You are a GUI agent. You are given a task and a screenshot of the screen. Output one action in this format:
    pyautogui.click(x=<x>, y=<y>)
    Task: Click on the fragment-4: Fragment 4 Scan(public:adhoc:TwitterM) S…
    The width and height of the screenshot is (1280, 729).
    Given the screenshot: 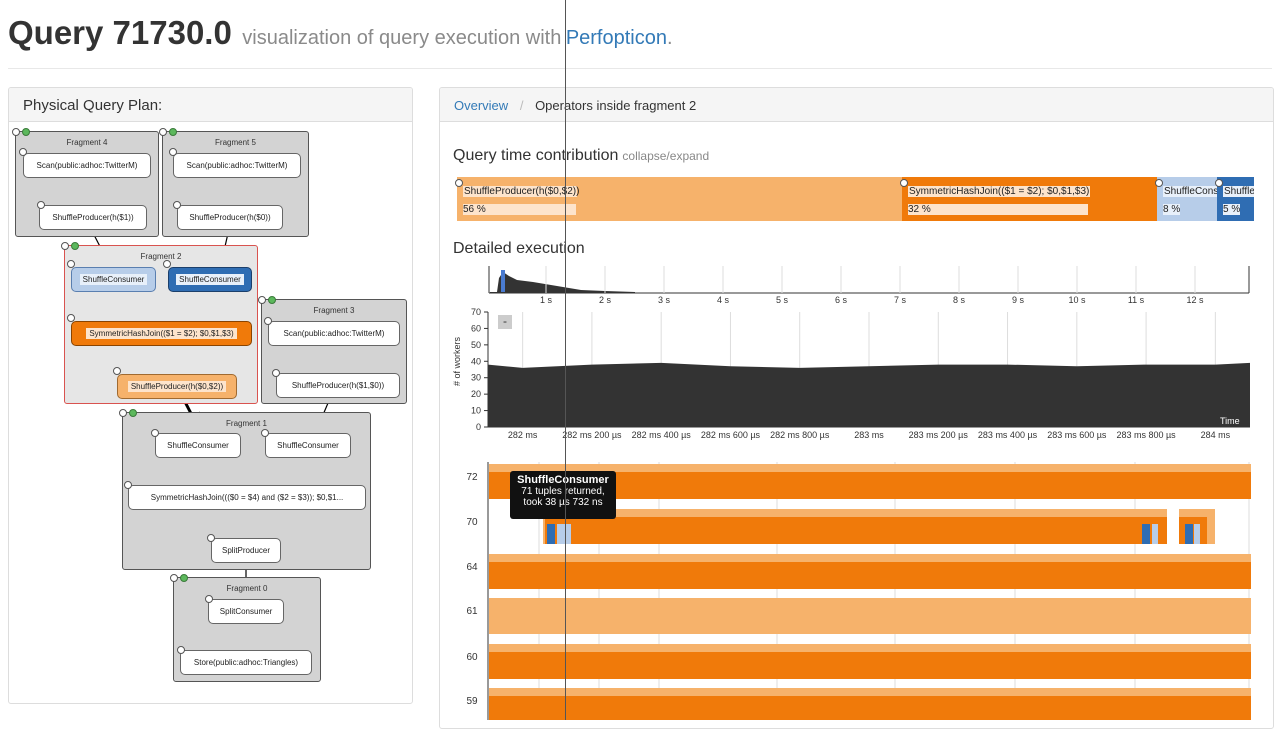 What is the action you would take?
    pyautogui.click(x=87, y=184)
    